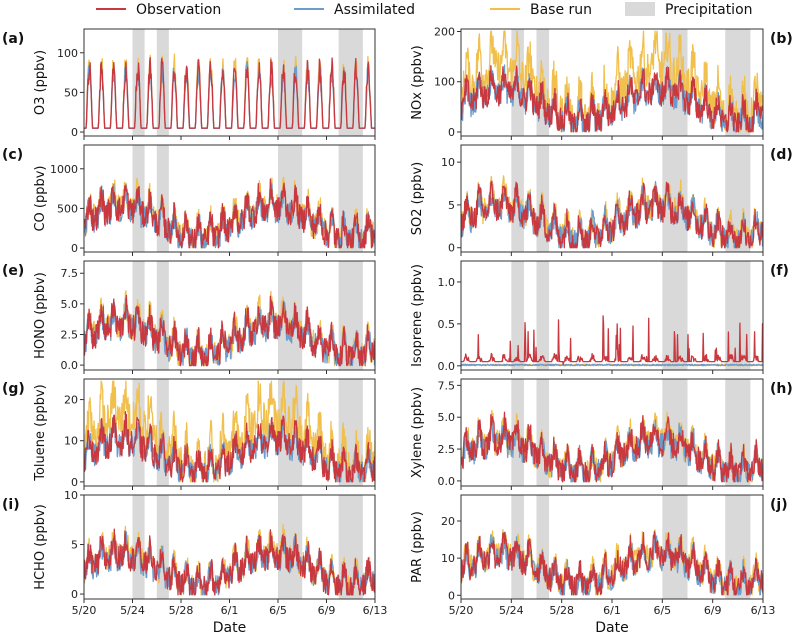 The image size is (800, 635). I want to click on plot-frame, so click(612, 315).